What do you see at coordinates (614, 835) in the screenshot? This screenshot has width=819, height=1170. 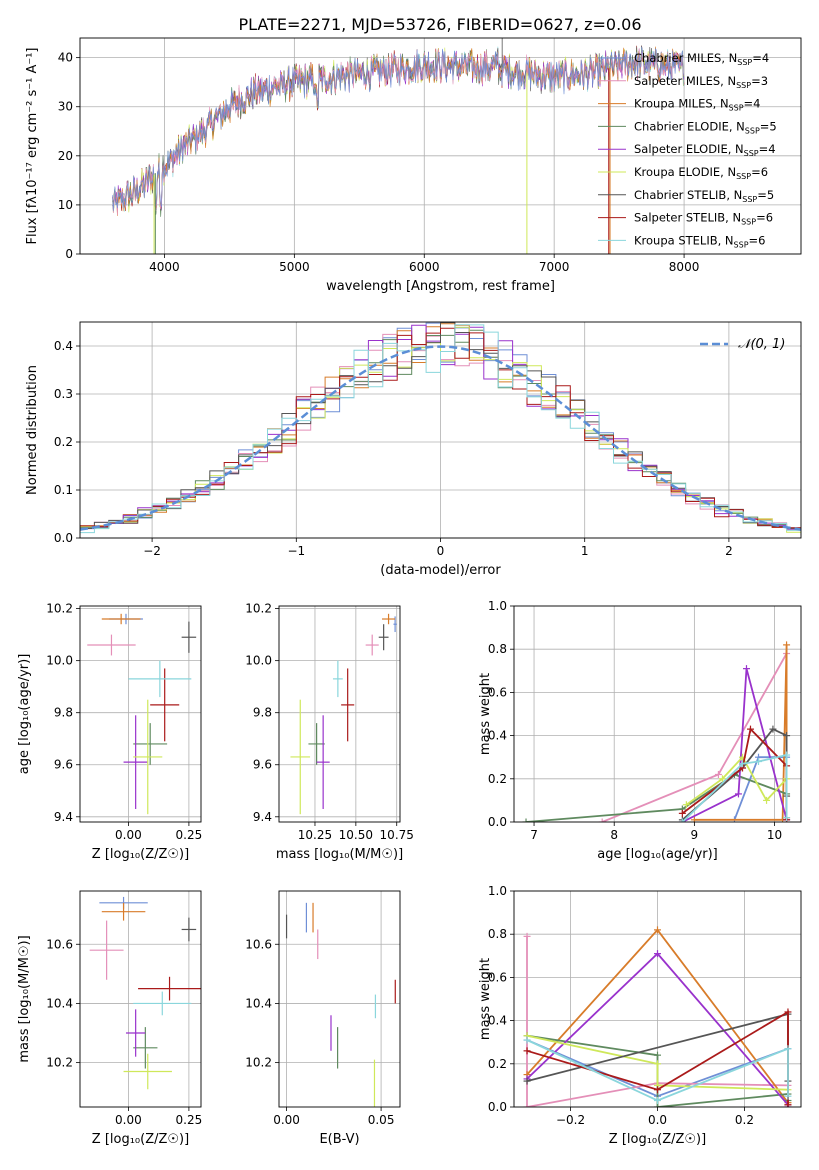 I see `x-tick-label: 8` at bounding box center [614, 835].